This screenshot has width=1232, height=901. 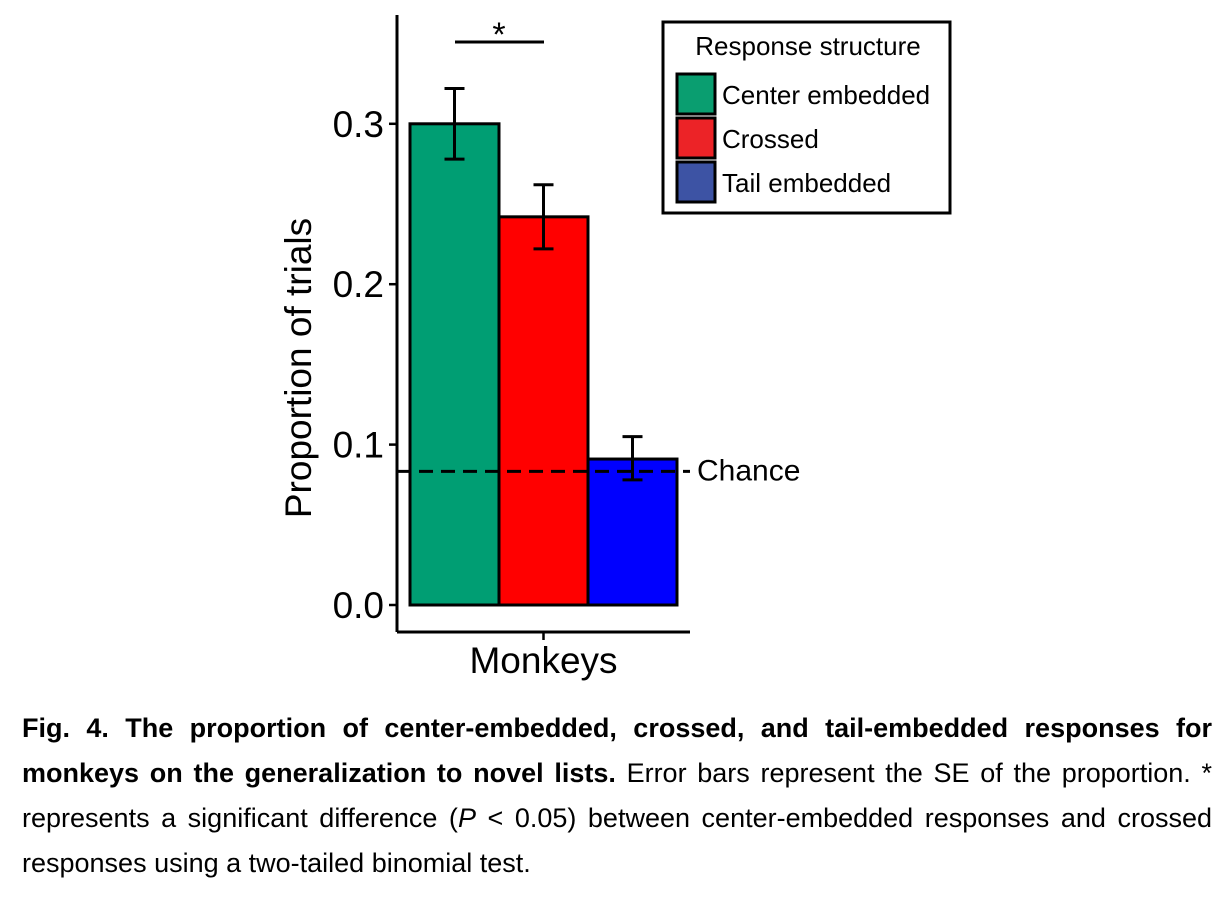 What do you see at coordinates (358, 445) in the screenshot?
I see `y-tick-label: 0.1` at bounding box center [358, 445].